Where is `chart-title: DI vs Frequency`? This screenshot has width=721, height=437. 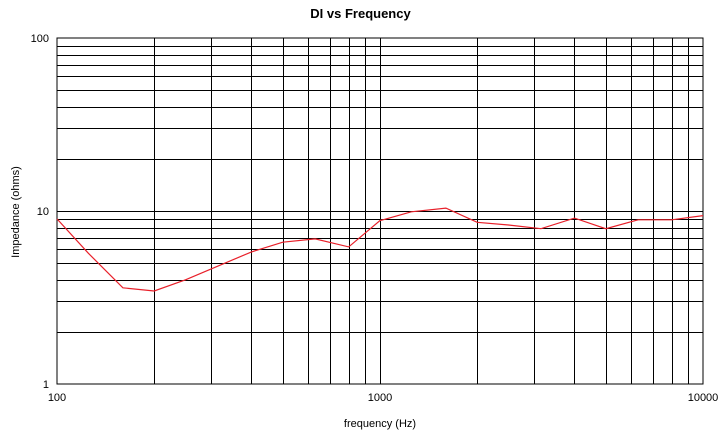 chart-title: DI vs Frequency is located at coordinates (360, 13).